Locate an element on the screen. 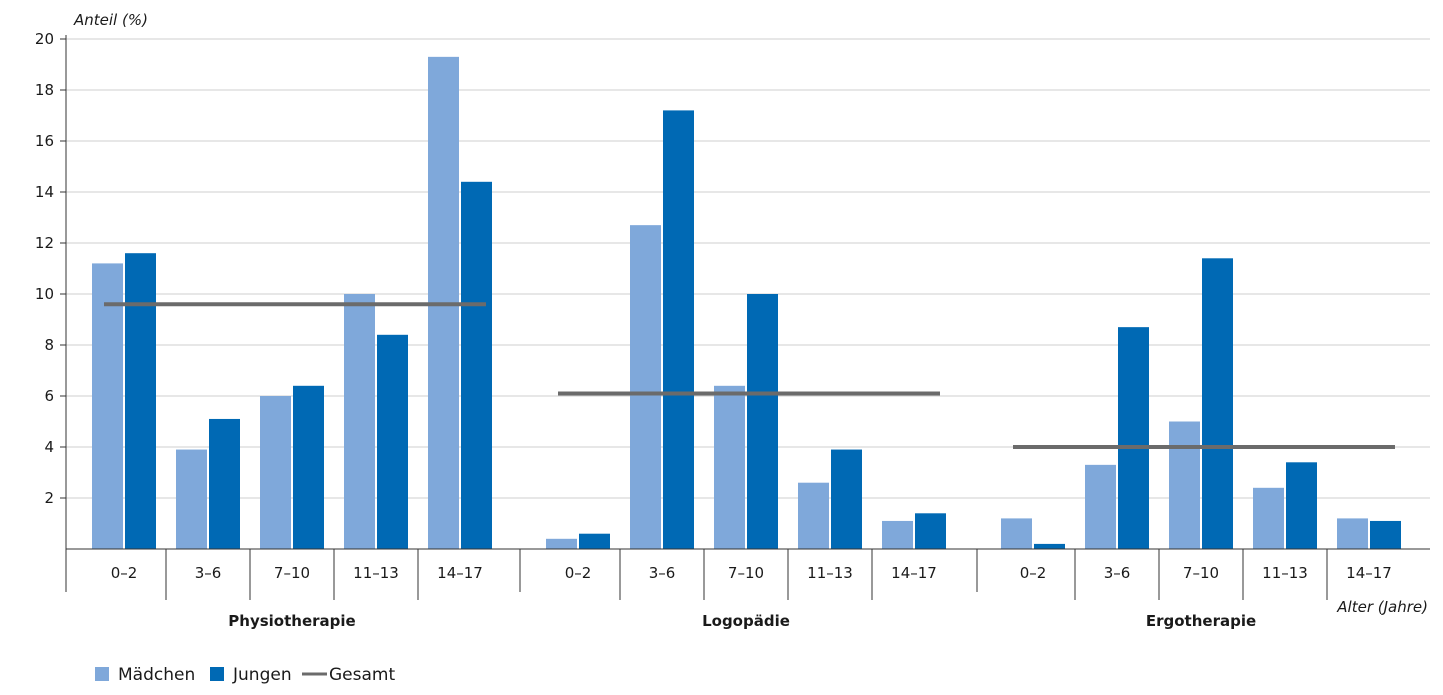  y-tick-label: 12 is located at coordinates (44, 243).